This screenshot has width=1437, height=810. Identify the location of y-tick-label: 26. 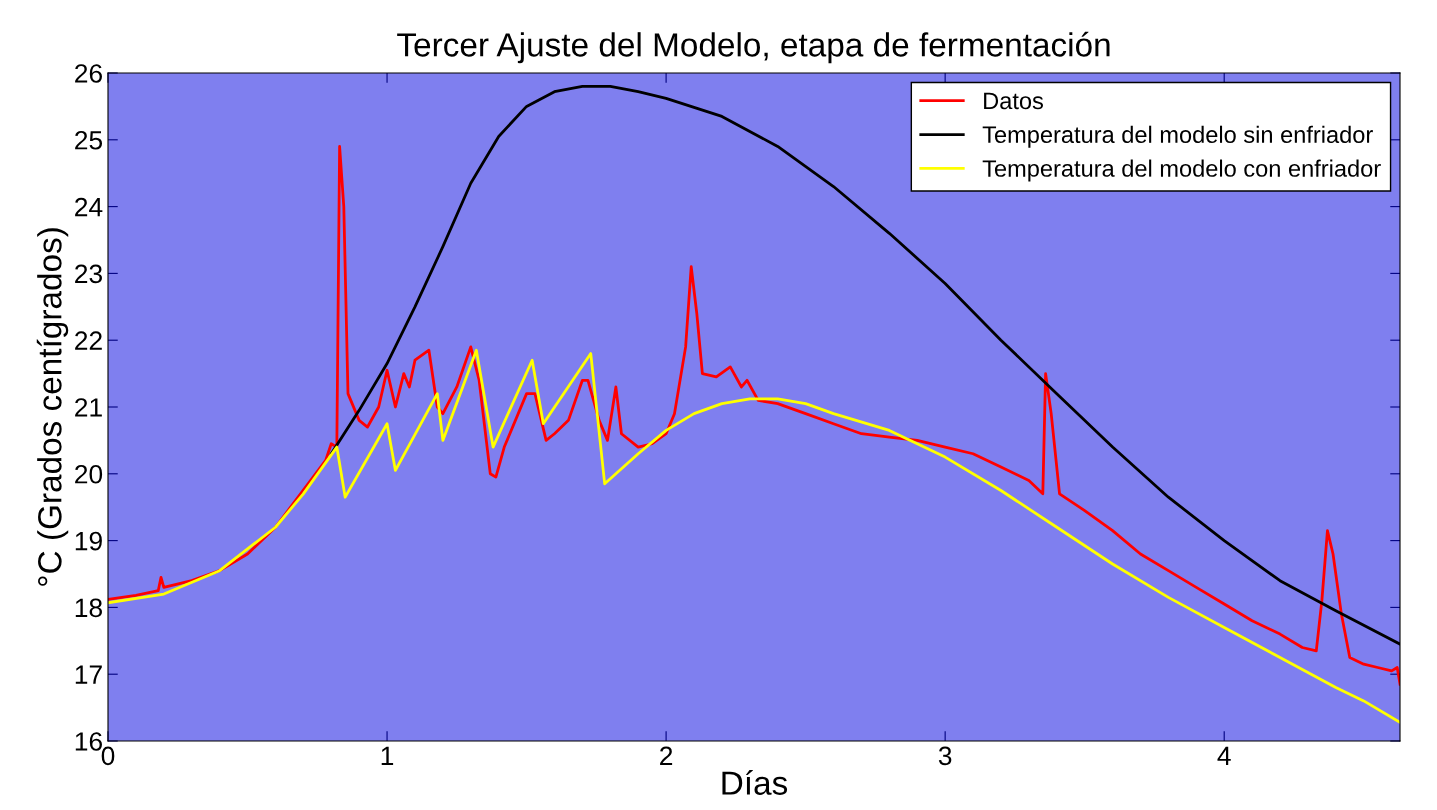
(88, 73).